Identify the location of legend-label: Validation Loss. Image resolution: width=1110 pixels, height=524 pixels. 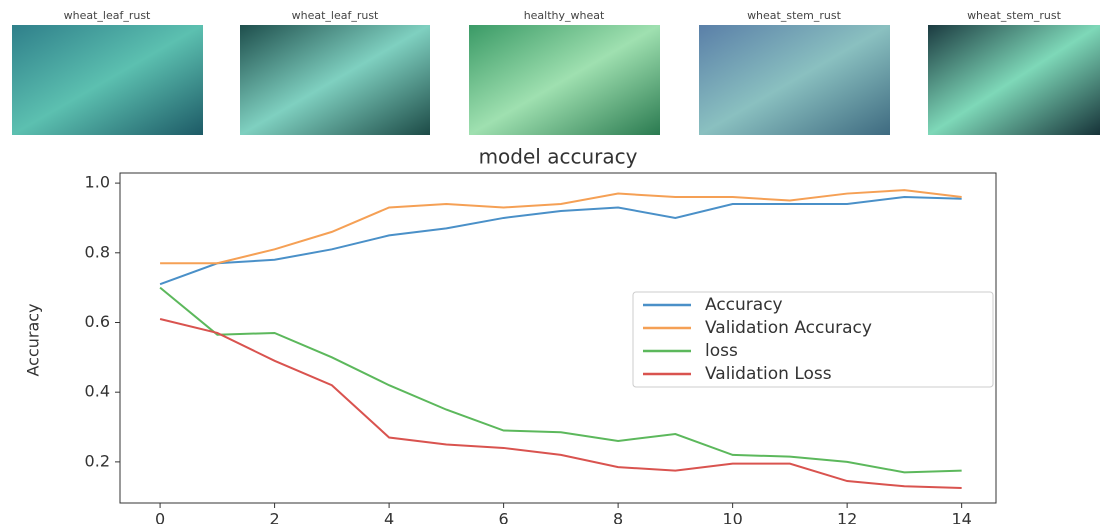
(768, 374).